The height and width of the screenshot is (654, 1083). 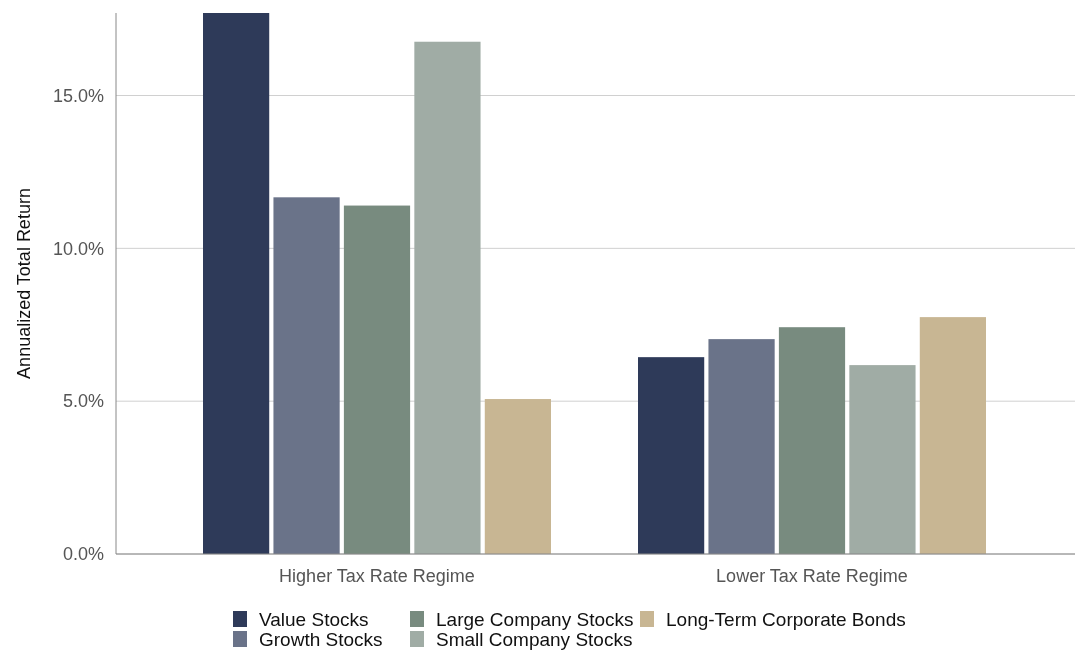 I want to click on y-tick-label: 15.0%, so click(x=78, y=95).